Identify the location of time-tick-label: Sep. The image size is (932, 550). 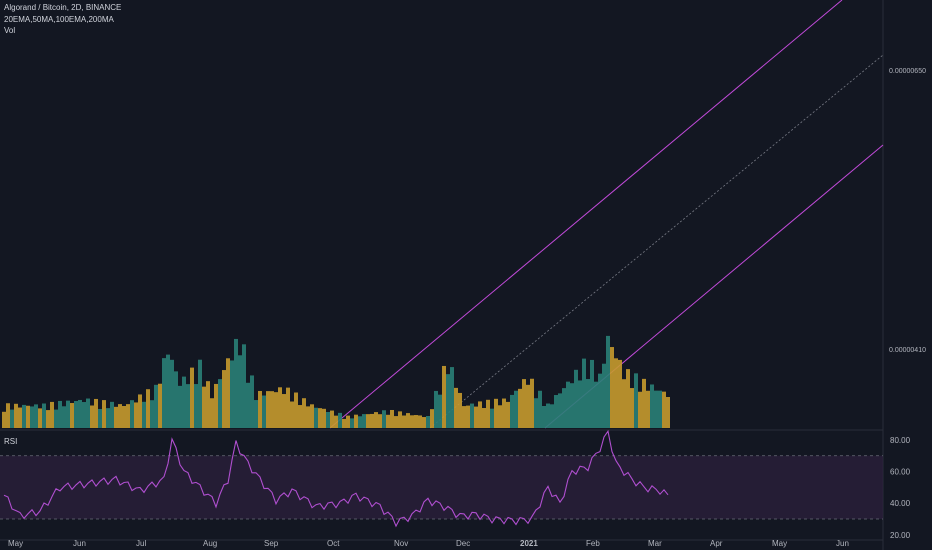
(271, 543).